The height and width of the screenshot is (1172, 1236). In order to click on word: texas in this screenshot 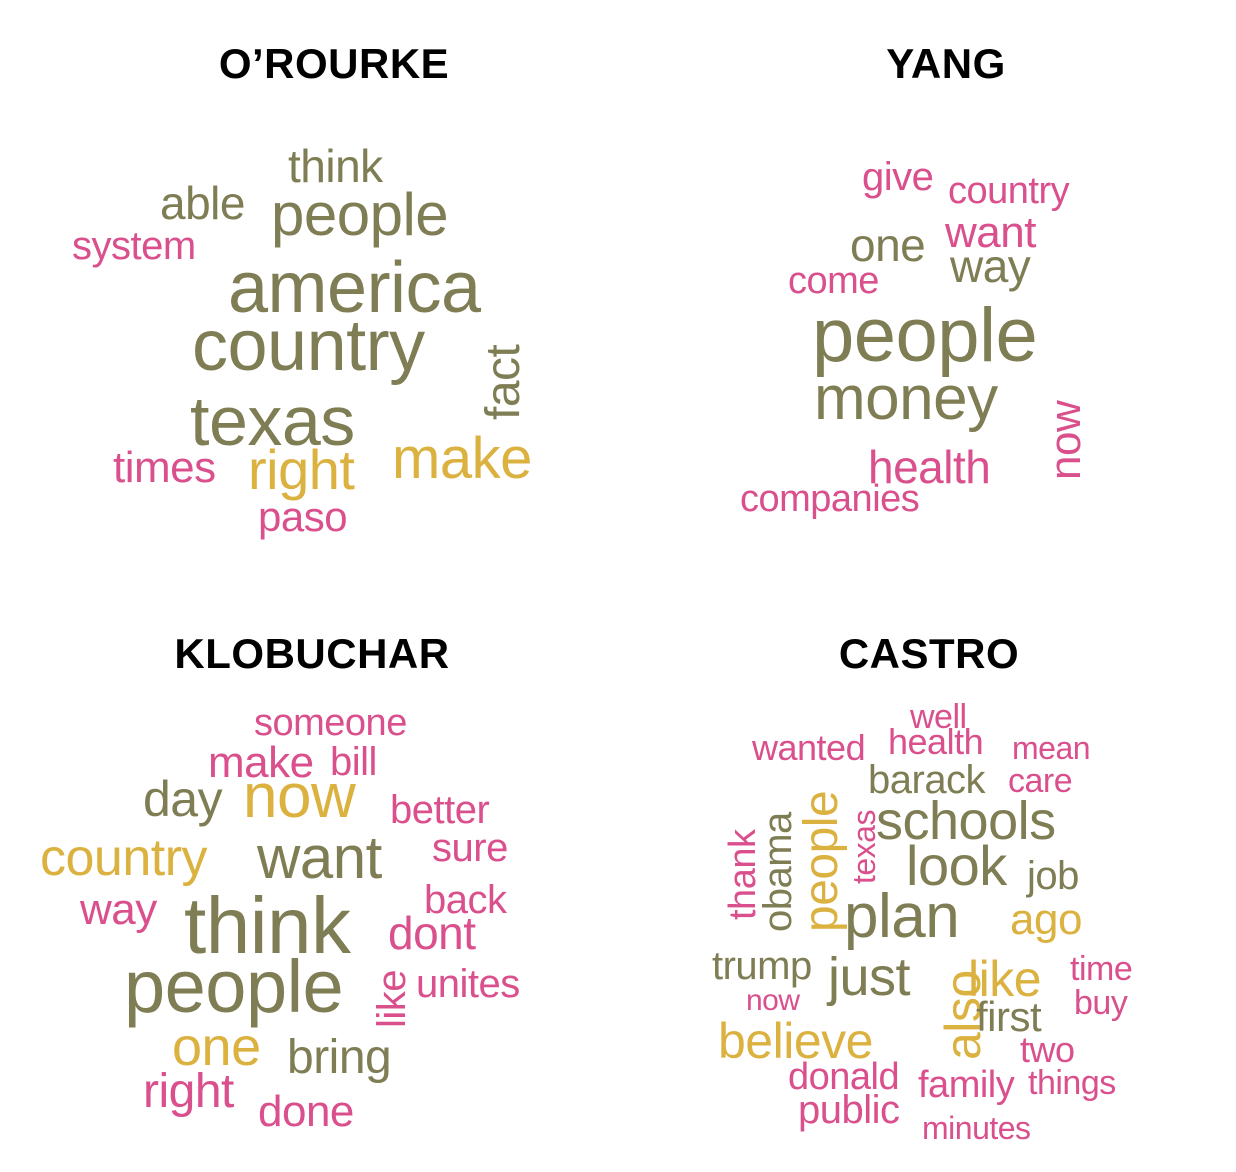, I will do `click(272, 421)`.